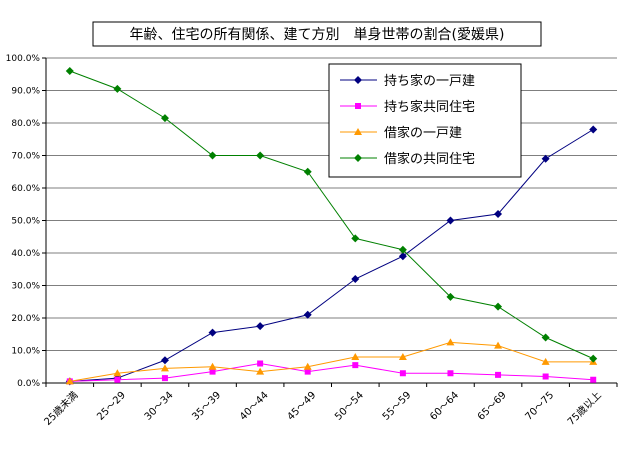 This screenshot has width=628, height=450. Describe the element at coordinates (492, 406) in the screenshot. I see `x-tick-label: 65～69` at that location.